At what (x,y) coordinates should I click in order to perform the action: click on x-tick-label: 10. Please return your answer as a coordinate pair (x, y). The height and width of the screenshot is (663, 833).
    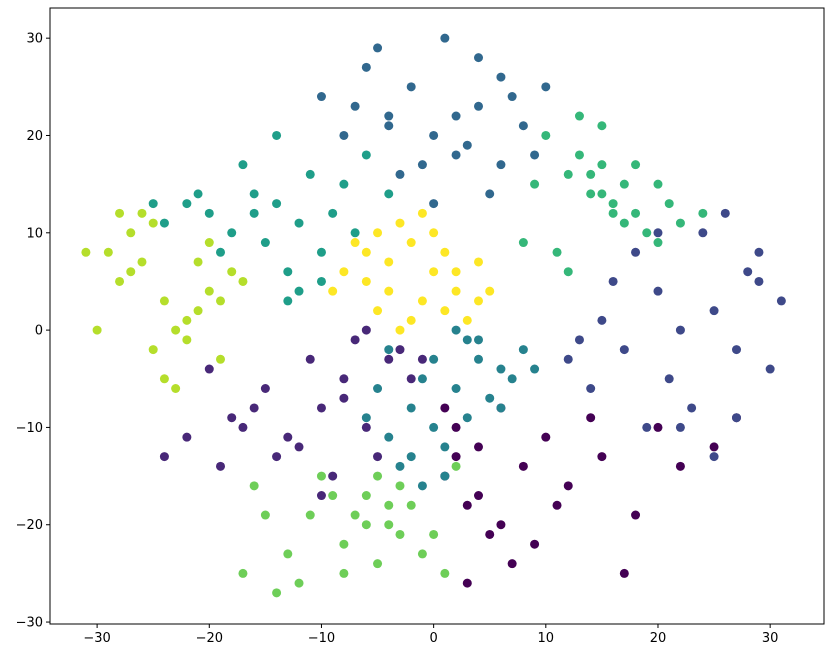
    Looking at the image, I should click on (546, 638).